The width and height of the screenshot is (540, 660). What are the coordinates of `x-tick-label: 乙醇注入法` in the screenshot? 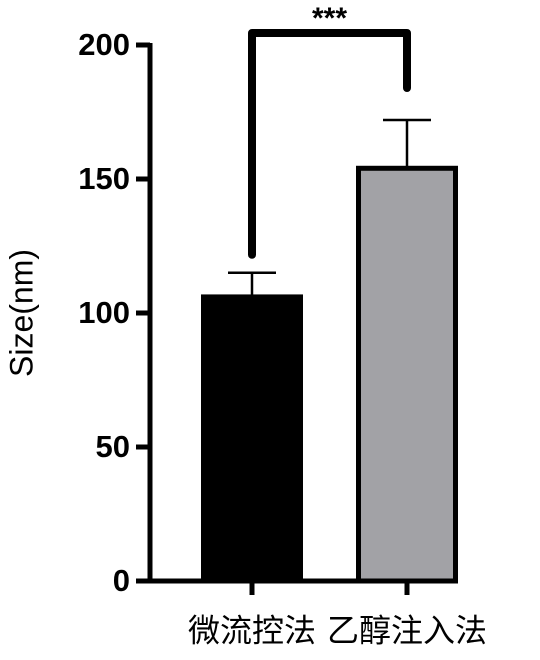 It's located at (407, 630).